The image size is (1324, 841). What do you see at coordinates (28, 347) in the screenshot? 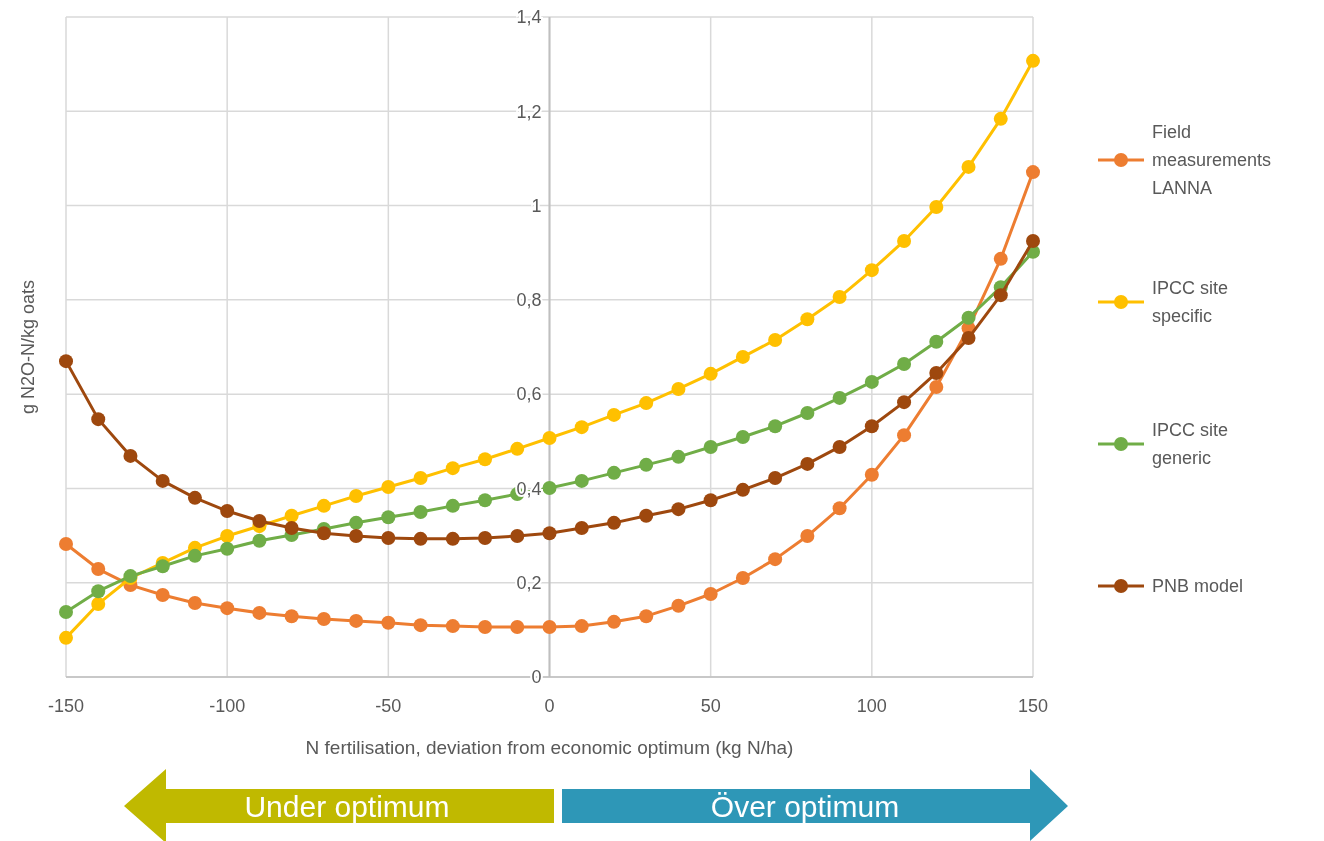
I see `y-axis-title: g N2O-N/kg oats` at bounding box center [28, 347].